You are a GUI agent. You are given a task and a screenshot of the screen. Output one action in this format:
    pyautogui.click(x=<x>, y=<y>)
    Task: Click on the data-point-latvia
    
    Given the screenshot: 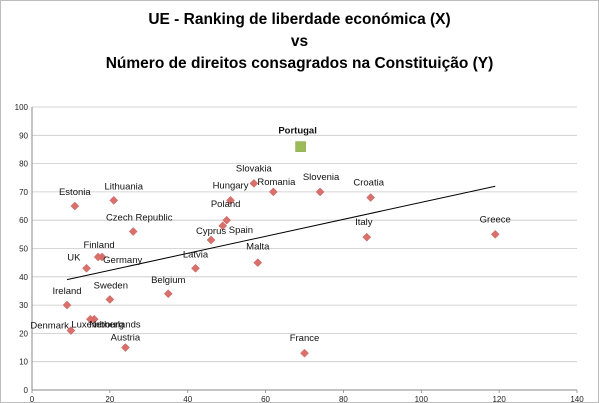 What is the action you would take?
    pyautogui.click(x=195, y=268)
    